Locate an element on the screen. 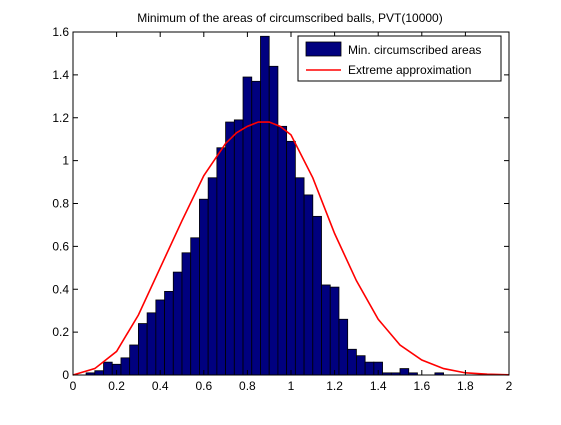 This screenshot has height=425, width=561. x-tick-label: 0.2 is located at coordinates (116, 386).